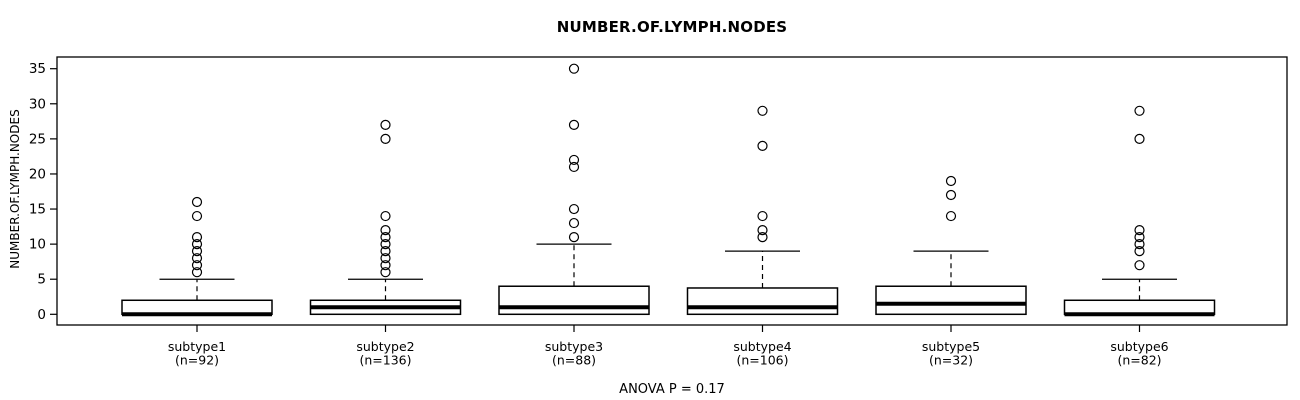 Image resolution: width=1300 pixels, height=400 pixels. I want to click on x-label: subtype2, so click(385, 346).